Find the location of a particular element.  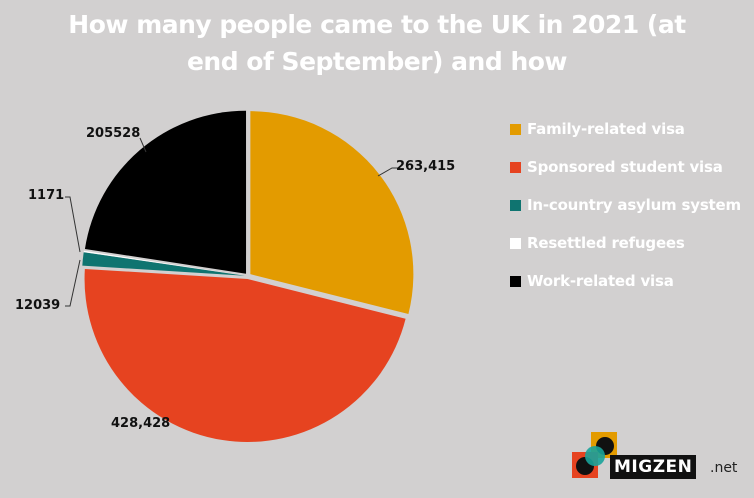

leader-line-work is located at coordinates (143, 145).